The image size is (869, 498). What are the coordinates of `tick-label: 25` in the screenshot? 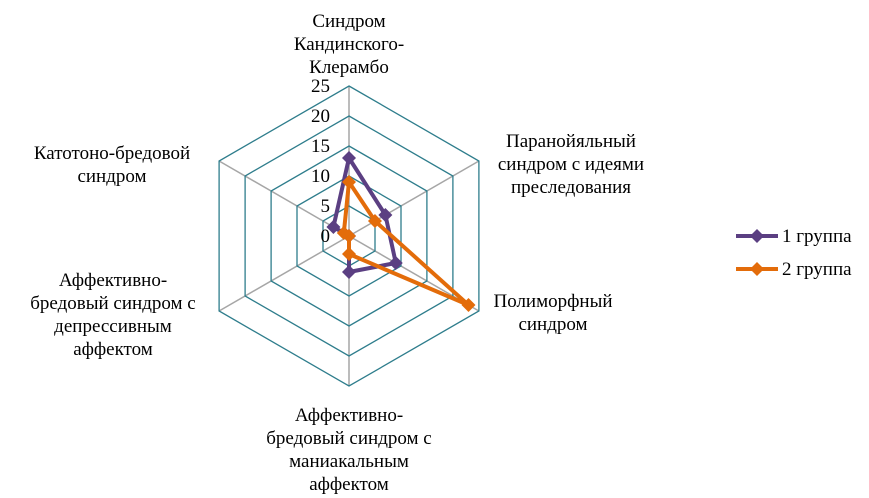 It's located at (320, 86).